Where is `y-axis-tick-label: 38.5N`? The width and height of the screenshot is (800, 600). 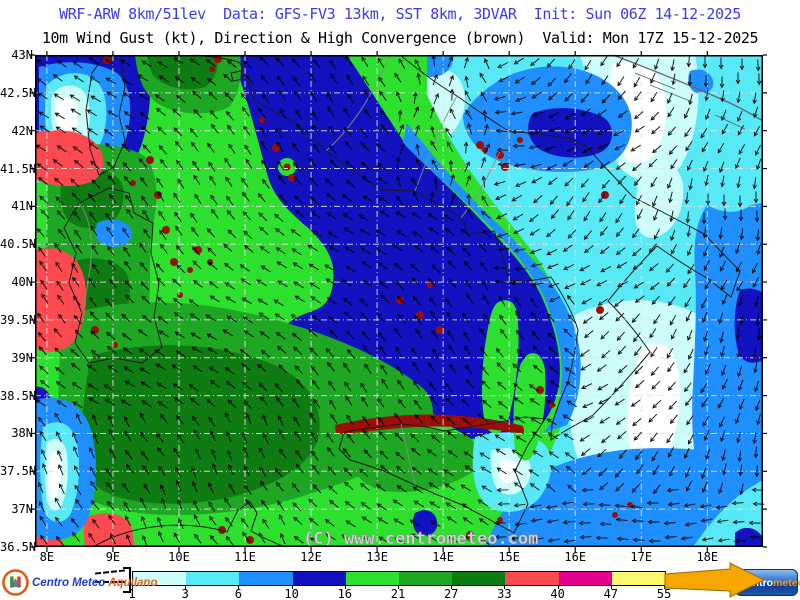 y-axis-tick-label: 38.5N is located at coordinates (18, 395).